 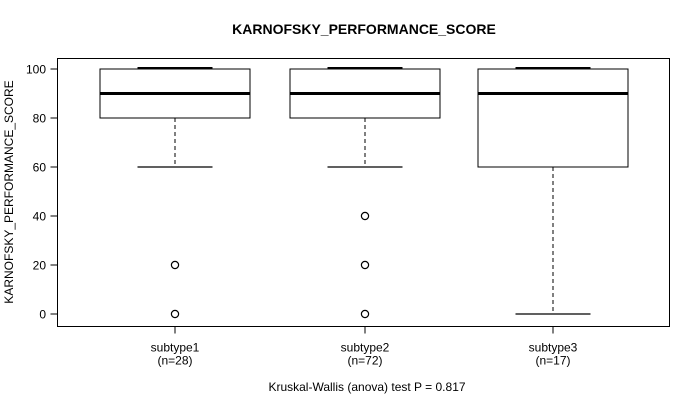 I want to click on y-tick-label: 0, so click(x=42, y=315).